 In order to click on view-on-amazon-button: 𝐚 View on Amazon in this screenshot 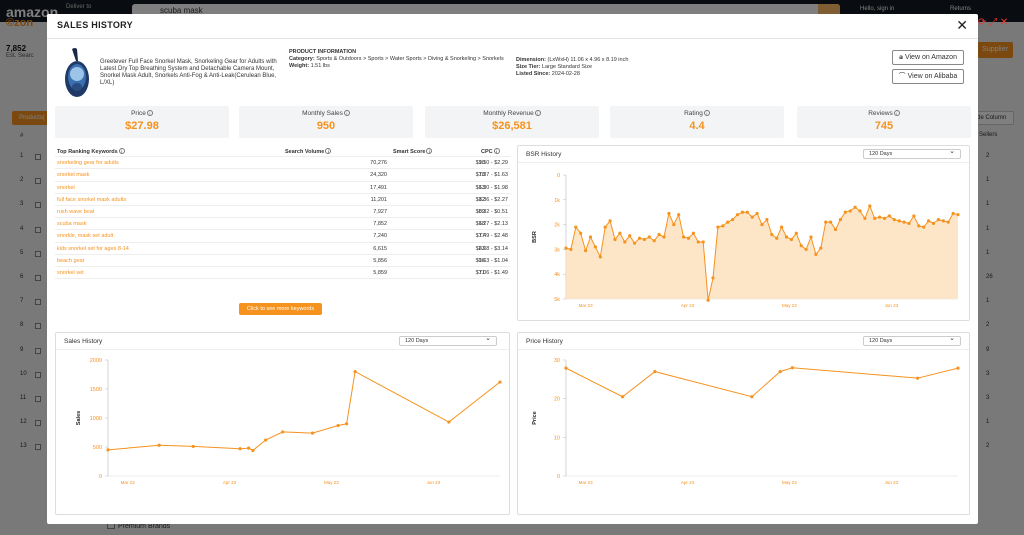, I will do `click(928, 57)`.